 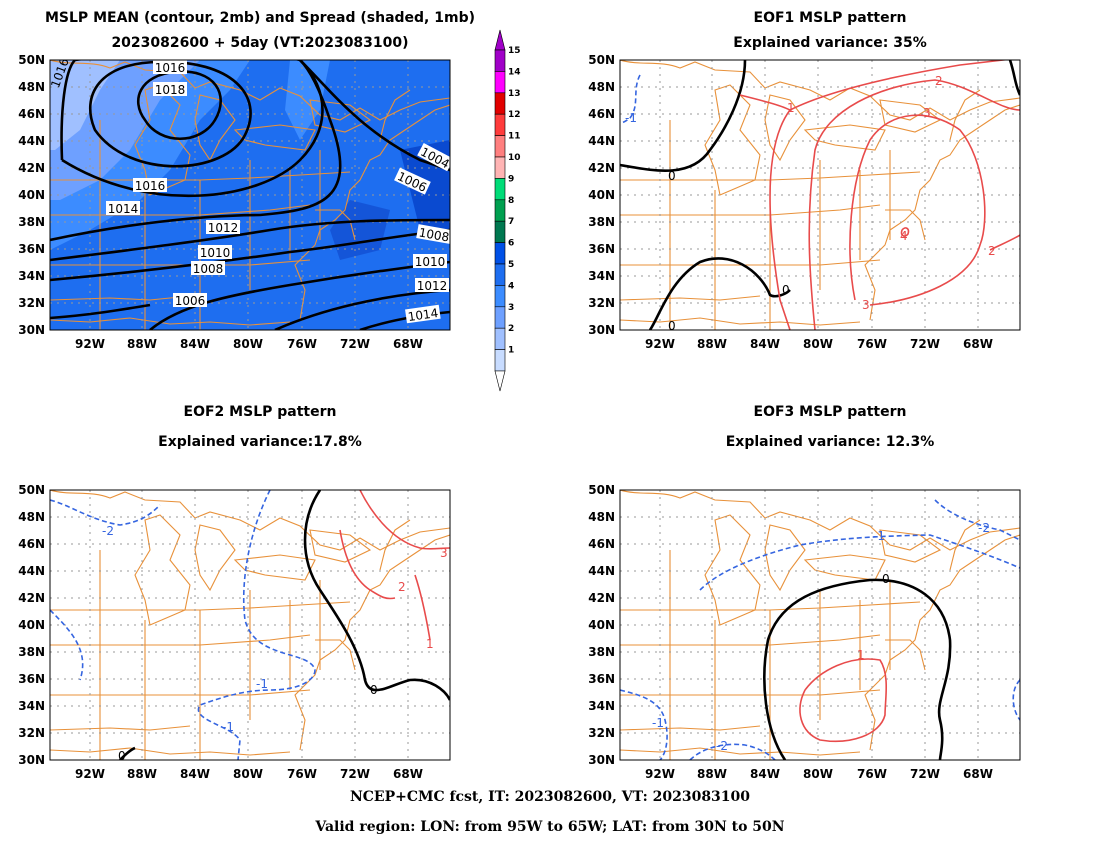 What do you see at coordinates (511, 308) in the screenshot?
I see `colorbar-level-label: 3` at bounding box center [511, 308].